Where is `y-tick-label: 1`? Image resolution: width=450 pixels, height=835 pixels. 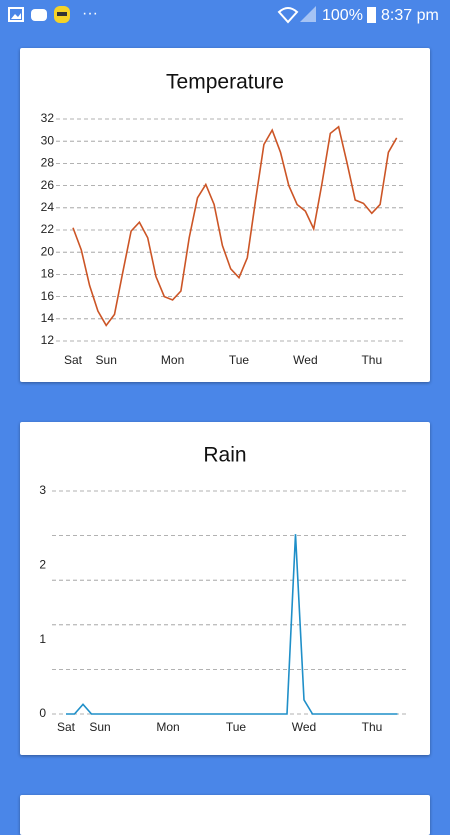
y-tick-label: 1 is located at coordinates (42, 639).